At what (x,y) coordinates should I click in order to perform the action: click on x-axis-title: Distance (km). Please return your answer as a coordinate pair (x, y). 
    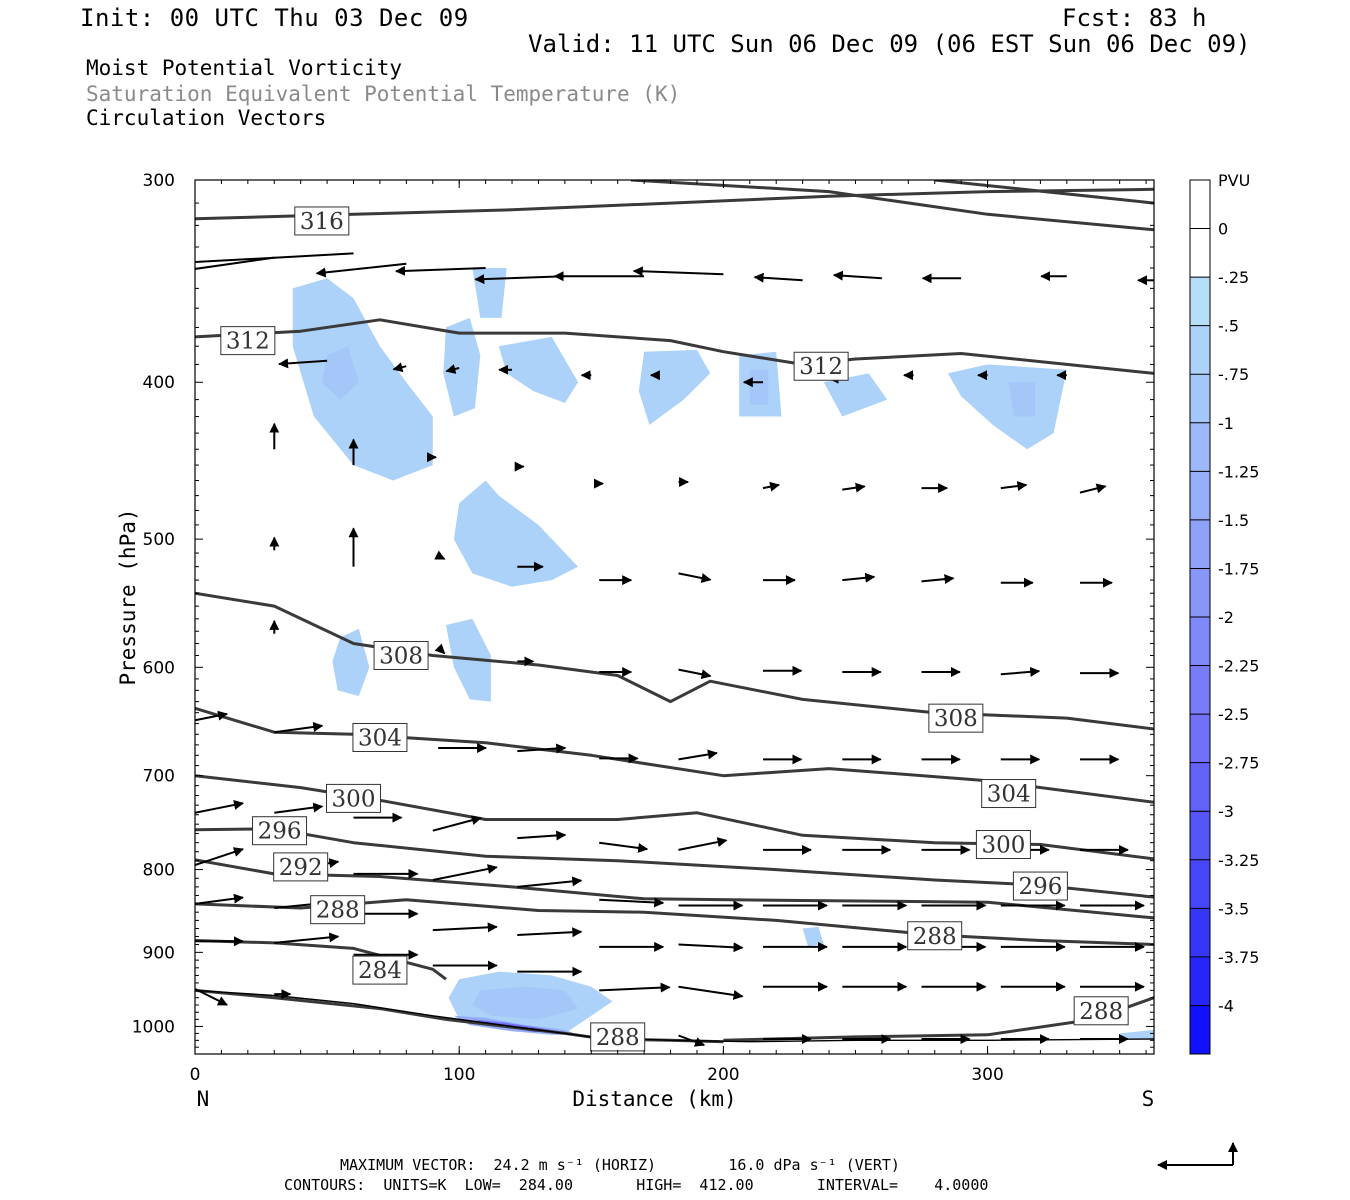
    Looking at the image, I should click on (654, 1099).